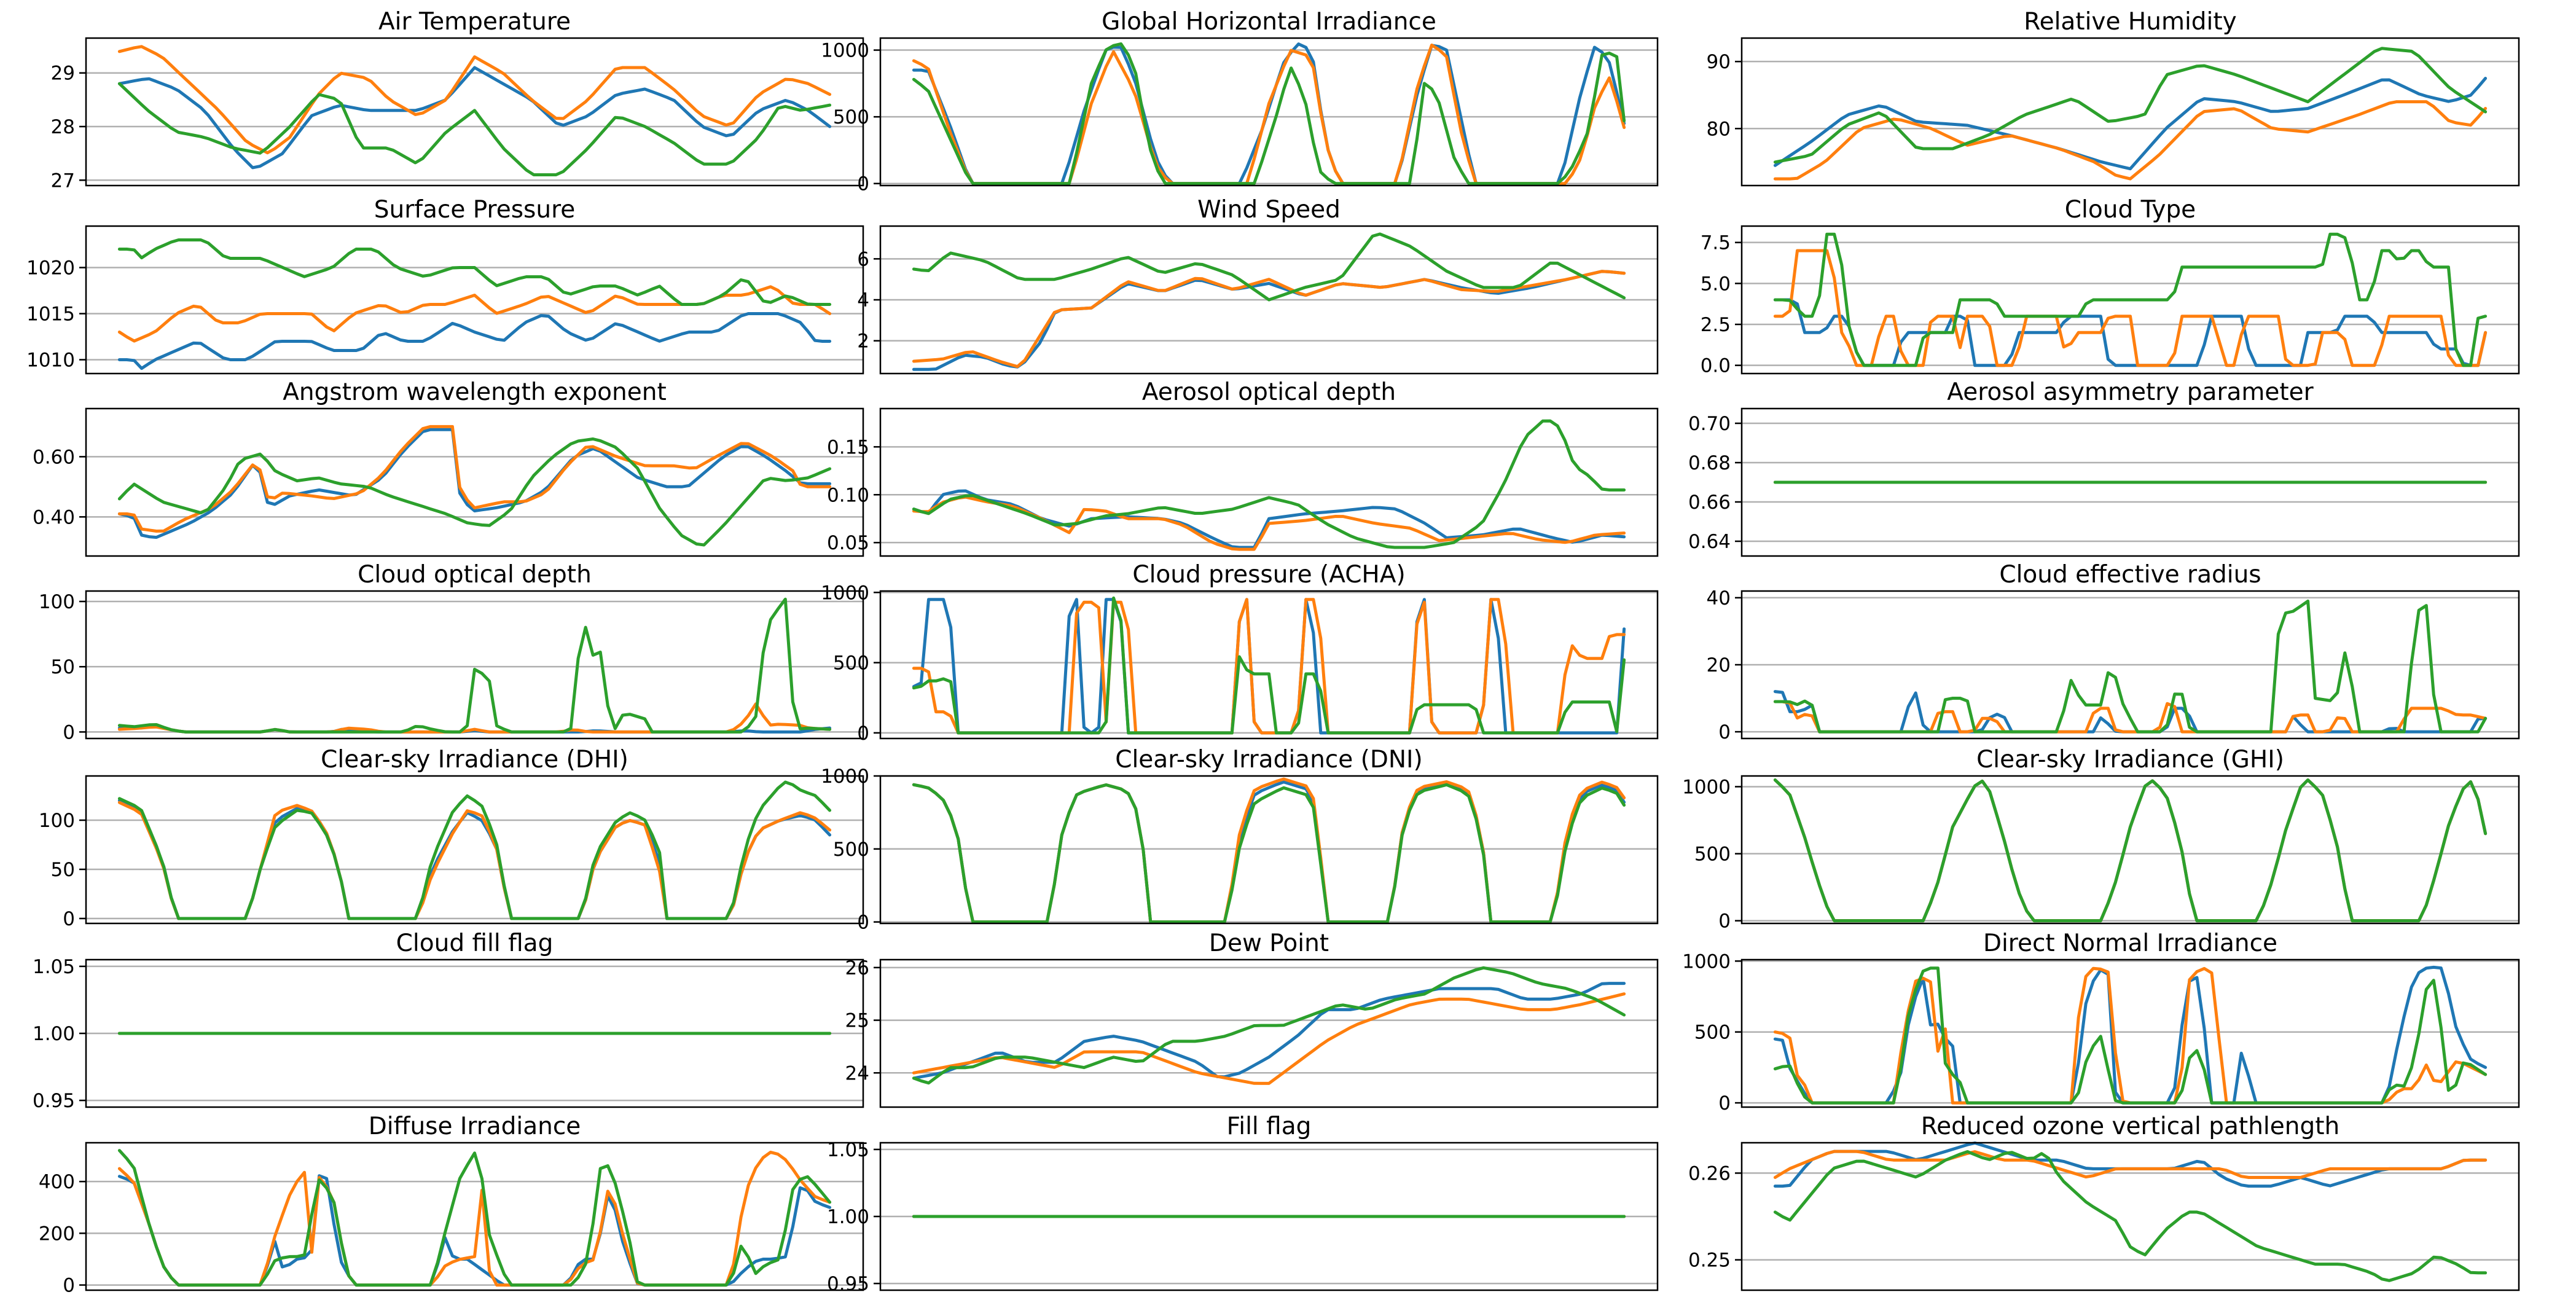 The width and height of the screenshot is (2576, 1316). Describe the element at coordinates (1269, 210) in the screenshot. I see `panel-title: Wind Speed` at that location.